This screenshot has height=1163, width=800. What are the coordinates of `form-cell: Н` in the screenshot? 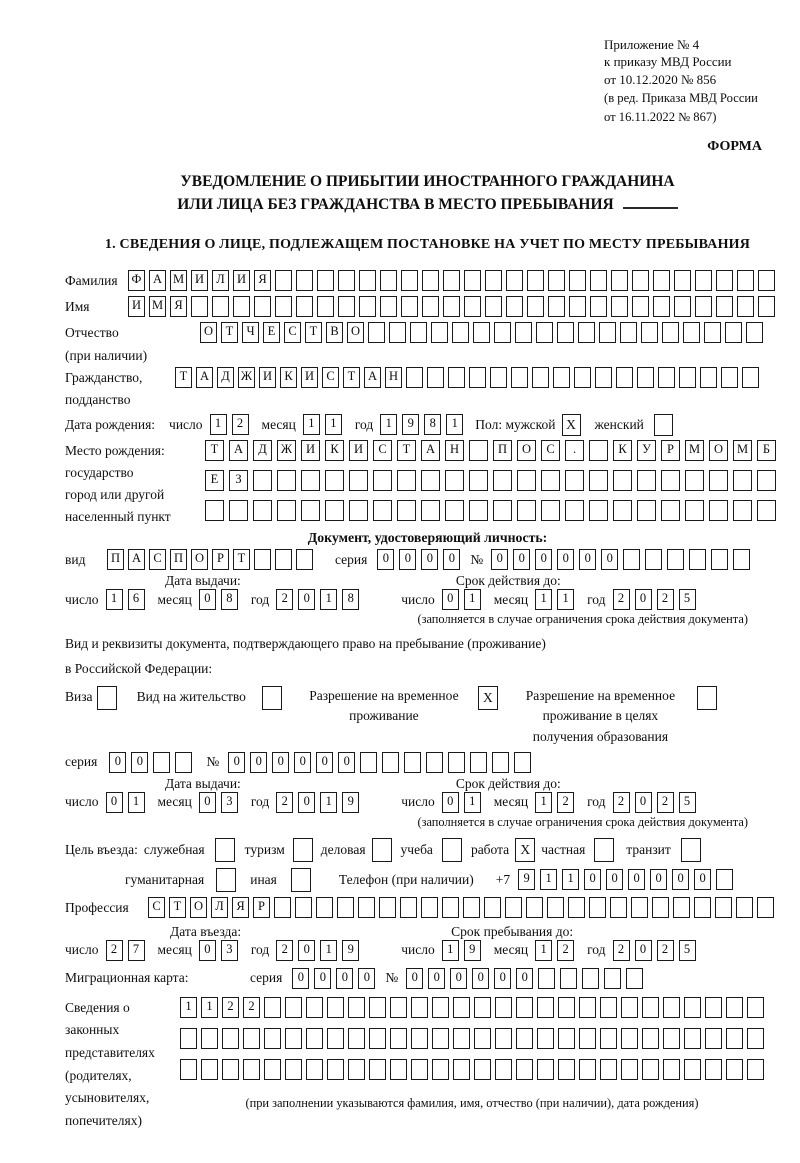 It's located at (454, 450).